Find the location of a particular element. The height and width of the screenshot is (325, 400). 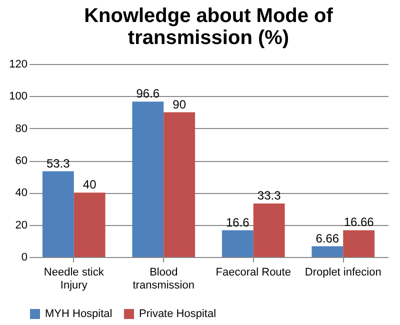

y-tick-label: 20 is located at coordinates (21, 225).